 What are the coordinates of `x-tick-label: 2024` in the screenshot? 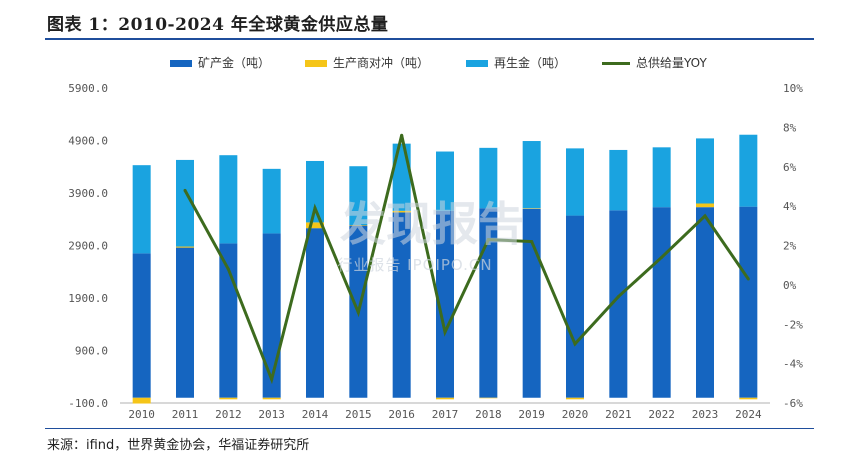 It's located at (748, 414).